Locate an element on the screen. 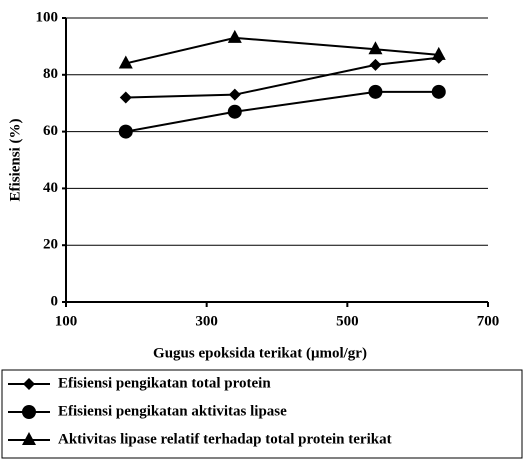 Image resolution: width=525 pixels, height=460 pixels. y-tick-label: 0 is located at coordinates (55, 301).